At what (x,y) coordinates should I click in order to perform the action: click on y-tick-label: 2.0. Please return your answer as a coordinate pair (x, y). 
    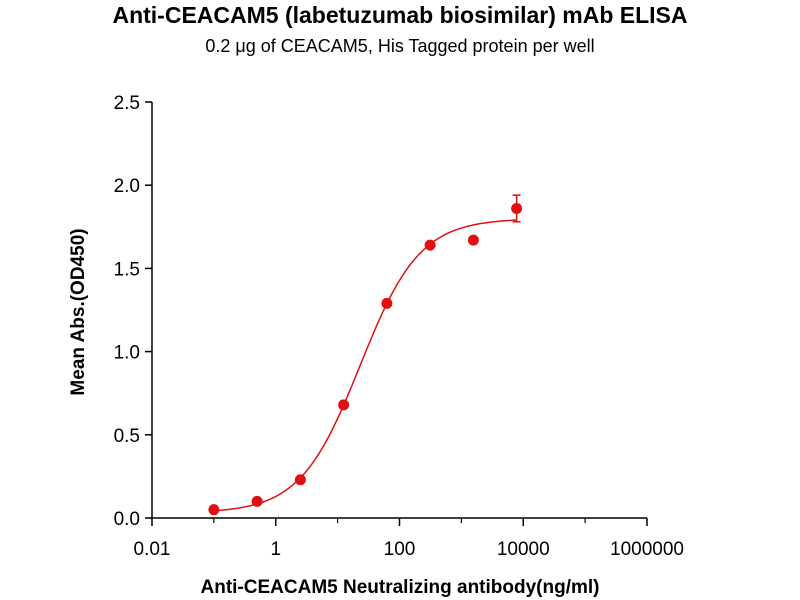
    Looking at the image, I should click on (127, 186).